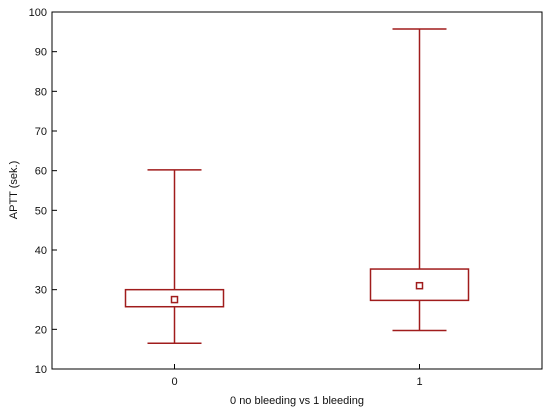 The image size is (550, 419). What do you see at coordinates (41, 53) in the screenshot?
I see `y-tick-label: 90` at bounding box center [41, 53].